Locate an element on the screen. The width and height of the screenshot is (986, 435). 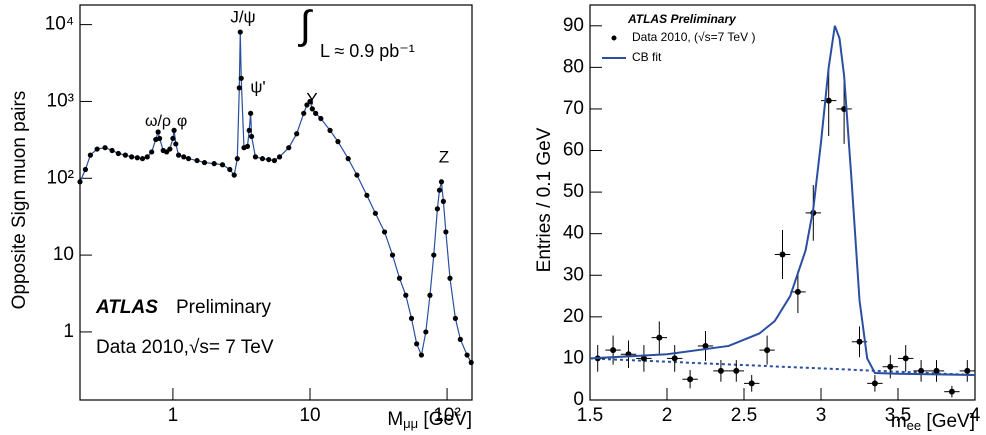
x-tick-label: 3.5 is located at coordinates (898, 415).